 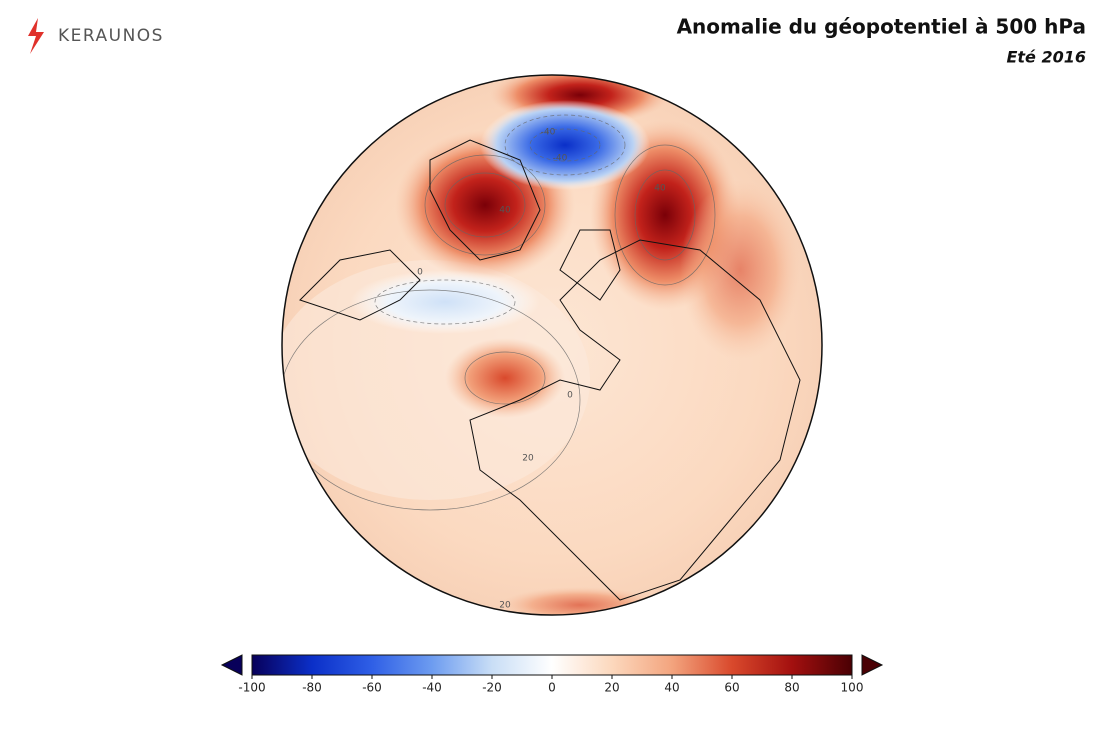 What do you see at coordinates (791, 688) in the screenshot?
I see `colorbar-tick-label: 80` at bounding box center [791, 688].